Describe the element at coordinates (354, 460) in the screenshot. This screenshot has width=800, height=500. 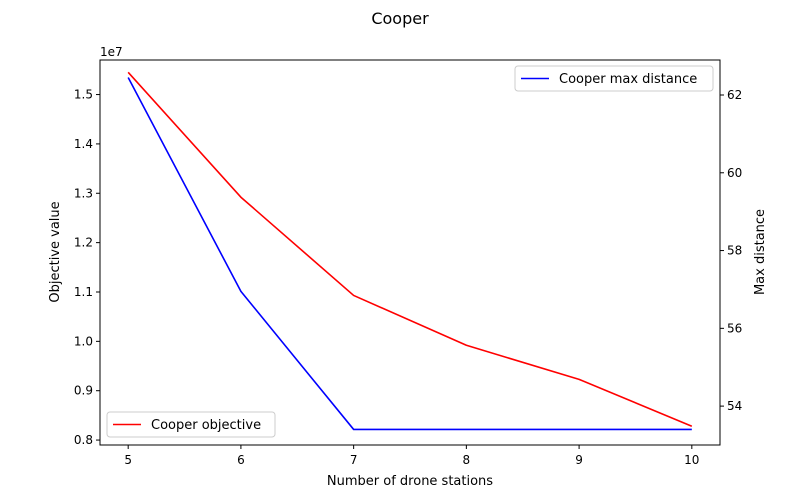
I see `x-tick-label: 7` at that location.